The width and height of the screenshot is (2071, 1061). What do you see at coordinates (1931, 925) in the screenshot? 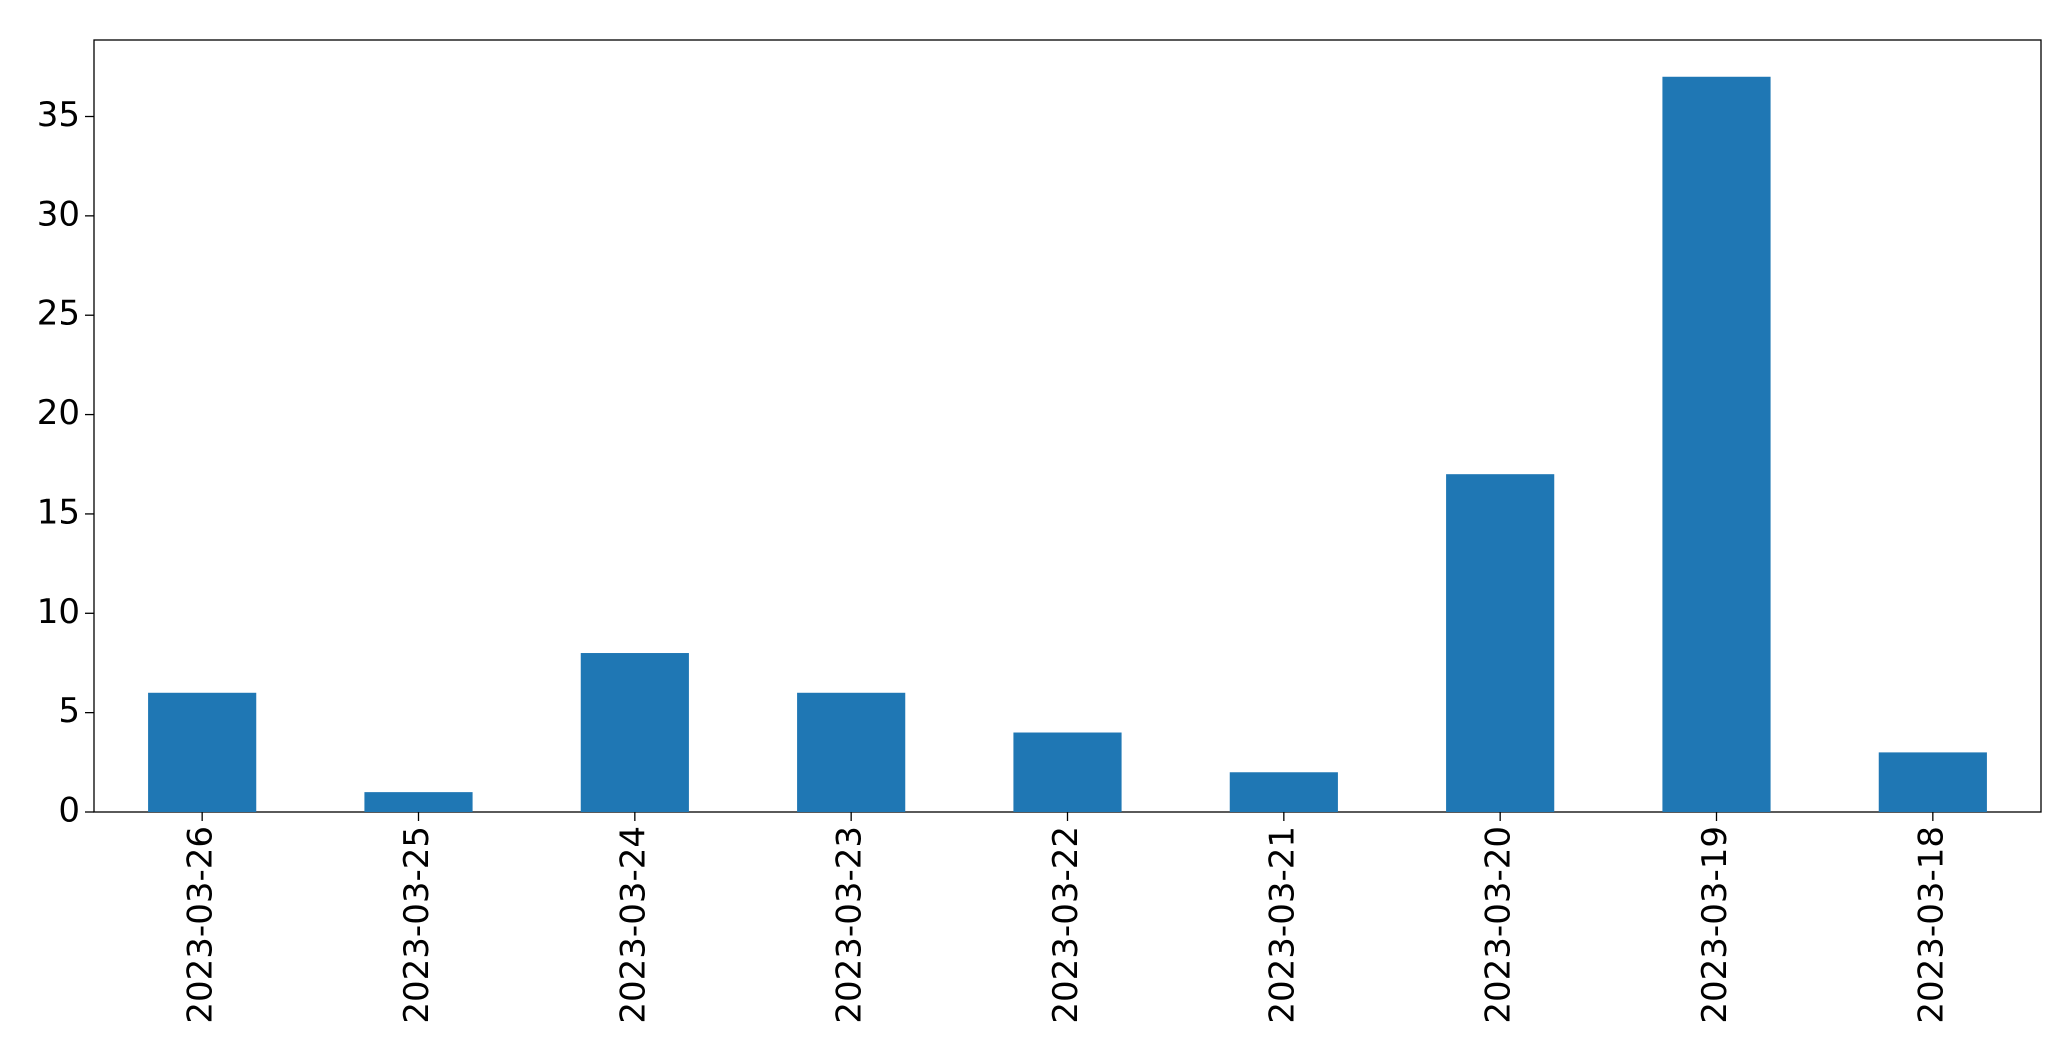
I see `x-tick-label: 2023-03-18` at bounding box center [1931, 925].